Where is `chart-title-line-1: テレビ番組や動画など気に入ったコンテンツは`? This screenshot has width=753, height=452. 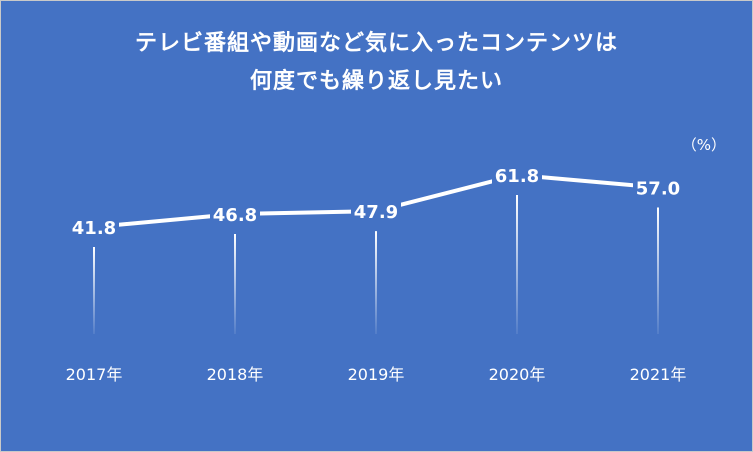
chart-title-line-1: テレビ番組や動画など気に入ったコンテンツは is located at coordinates (376, 43).